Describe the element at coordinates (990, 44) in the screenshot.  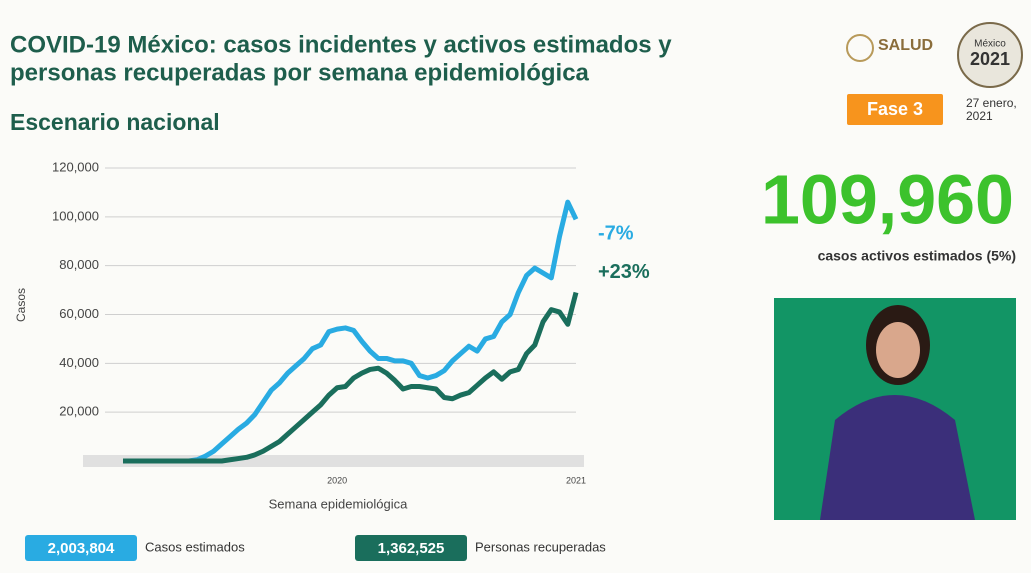
I see `emblem-text: México` at that location.